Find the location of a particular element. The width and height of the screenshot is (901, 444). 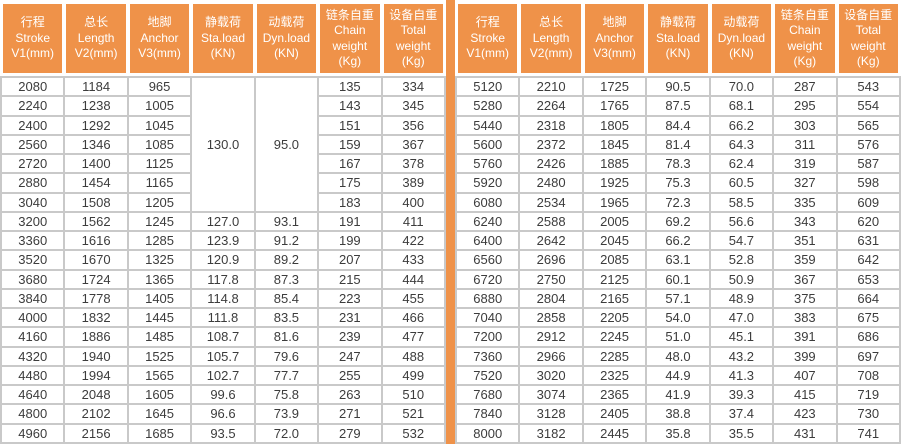

table-cell: 1005 is located at coordinates (159, 106).